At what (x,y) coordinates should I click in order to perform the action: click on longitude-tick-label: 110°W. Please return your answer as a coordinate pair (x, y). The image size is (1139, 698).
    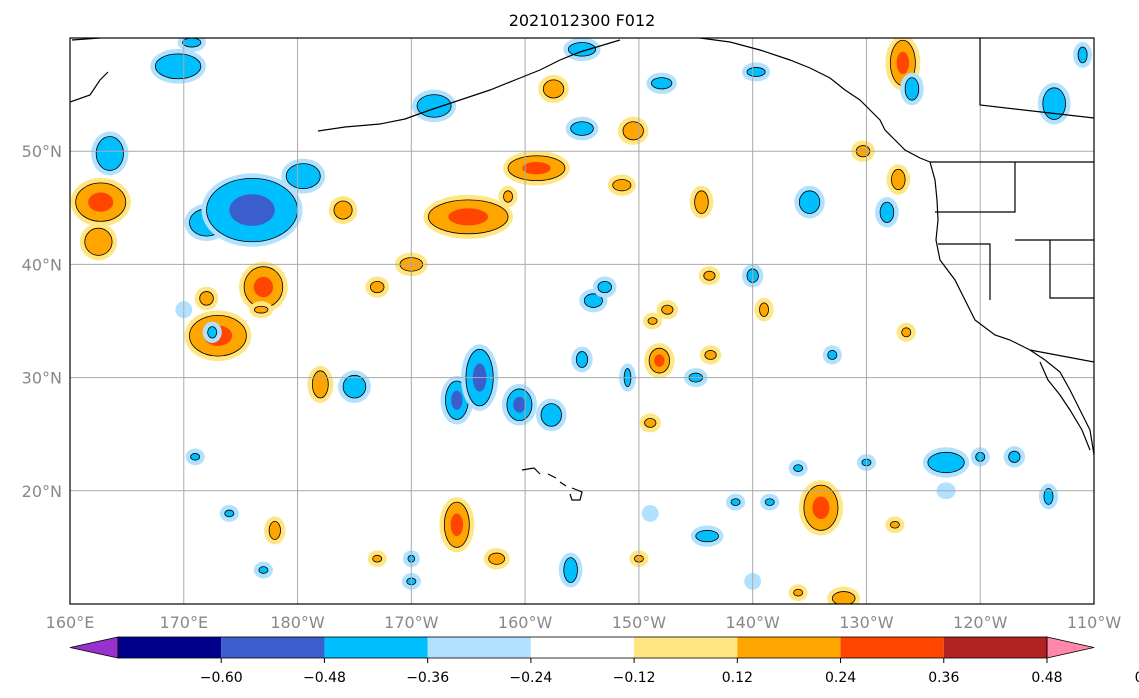
    Looking at the image, I should click on (1094, 622).